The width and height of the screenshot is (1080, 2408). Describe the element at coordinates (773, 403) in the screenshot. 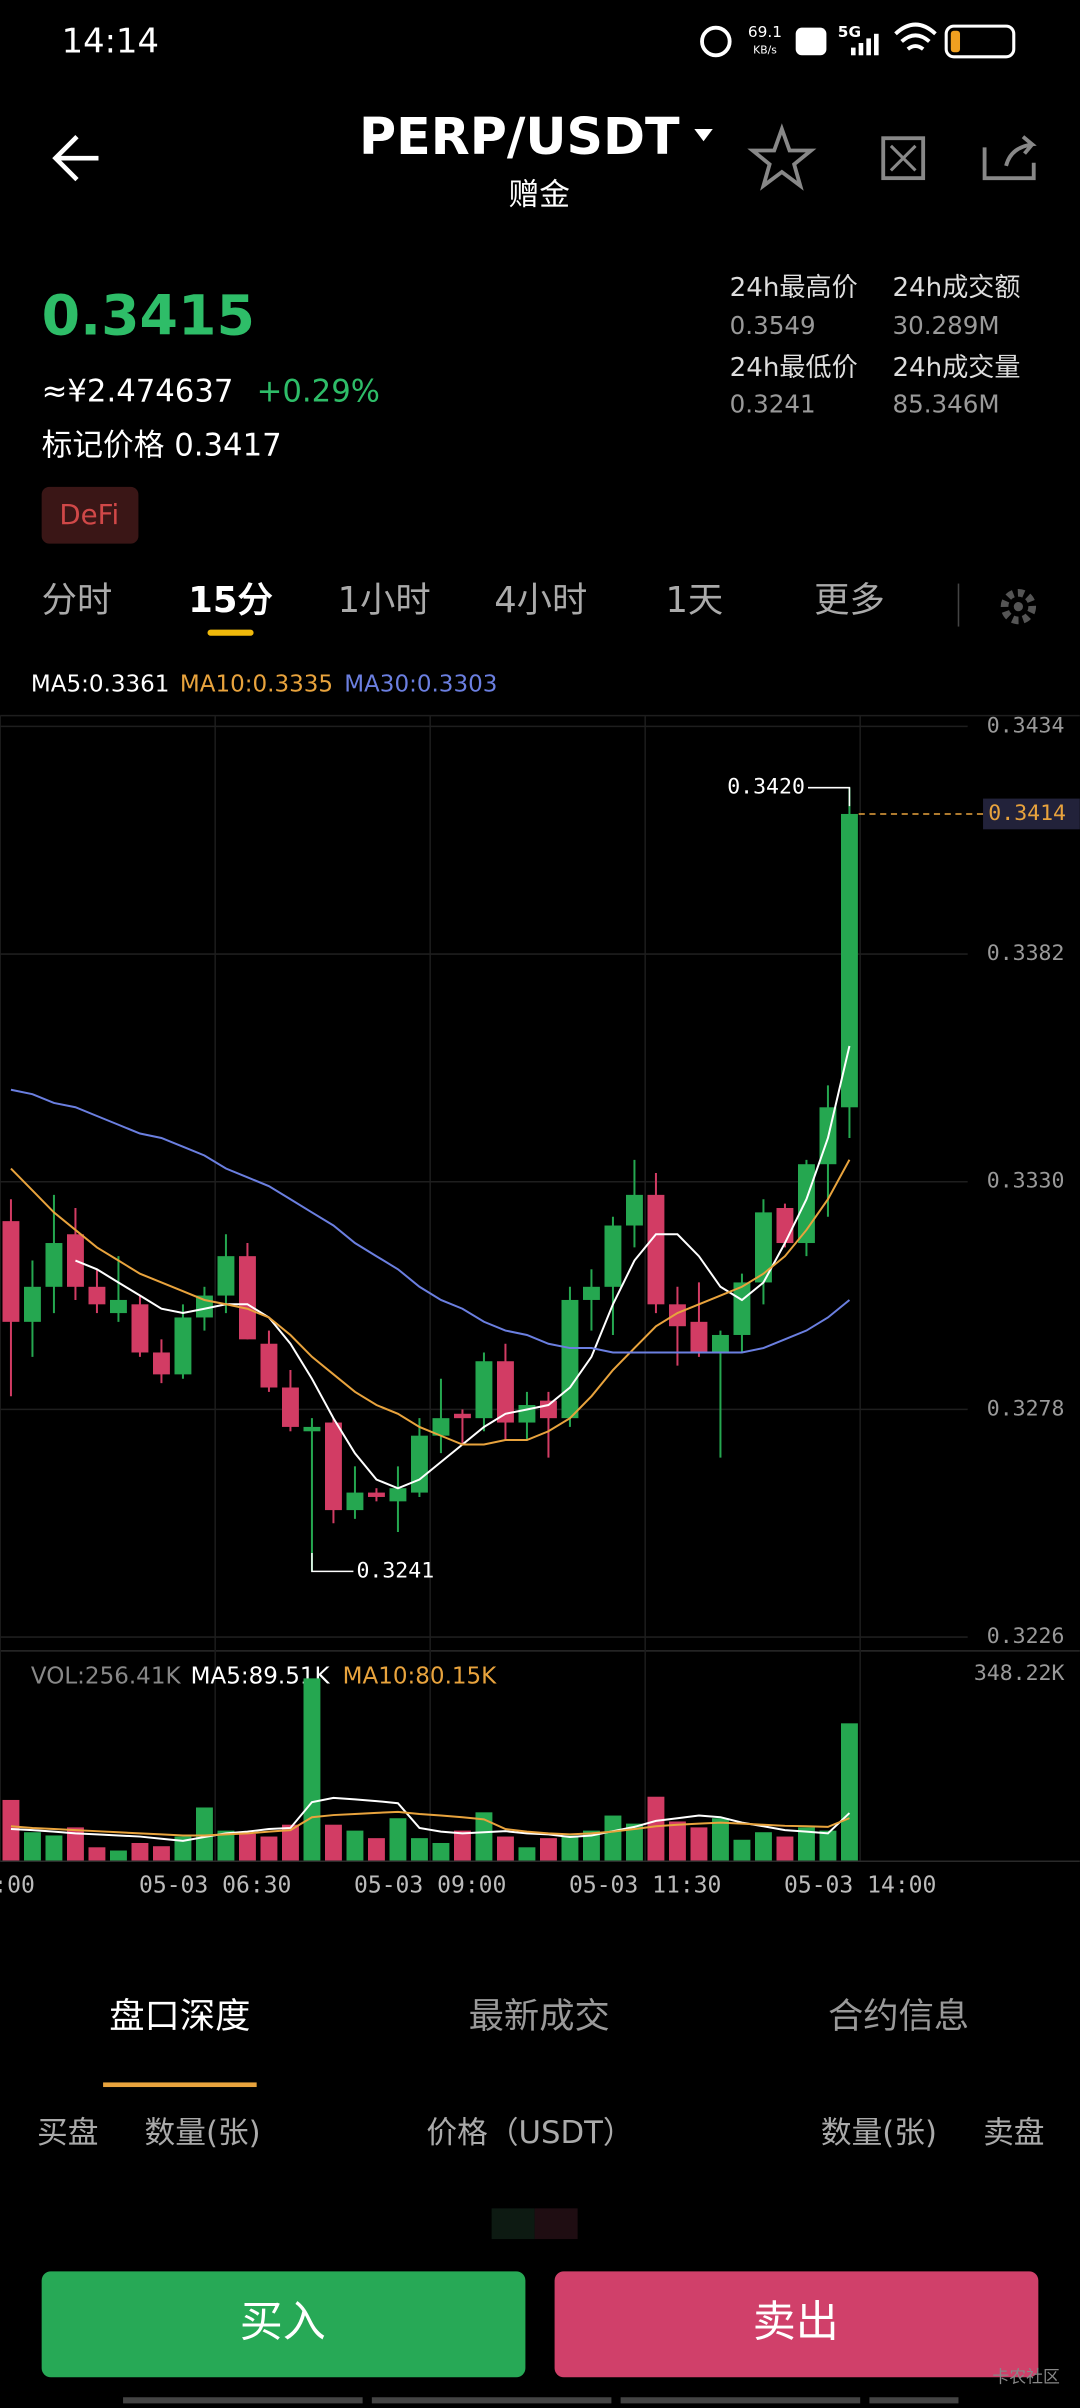

I see `stat-value: 0.3241` at that location.